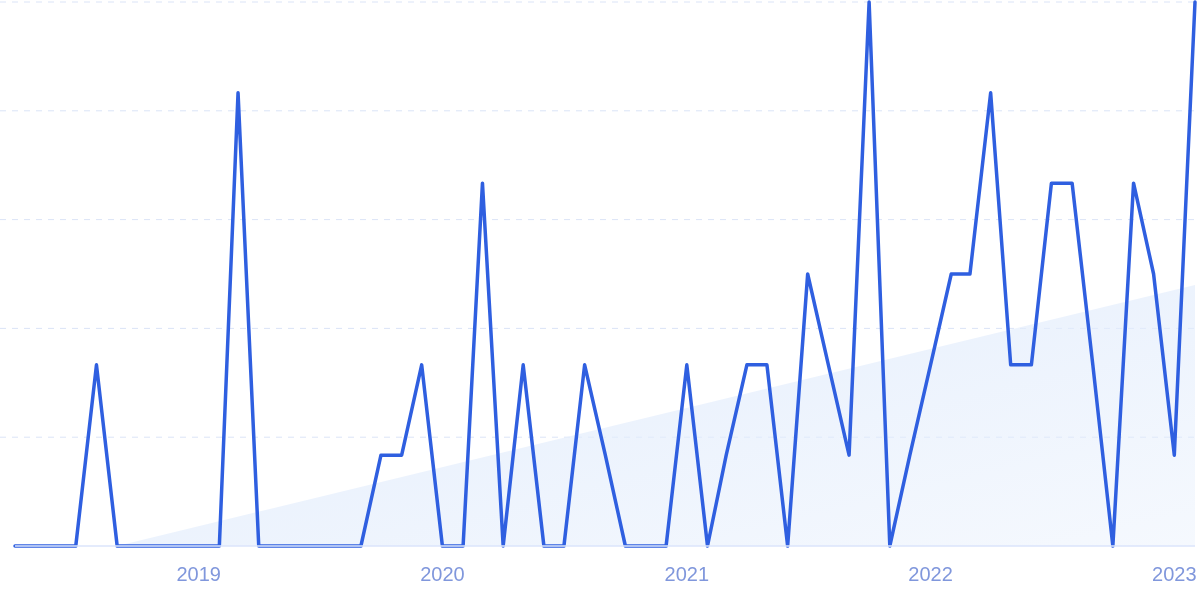  I want to click on x-tick-label: 2022, so click(930, 574).